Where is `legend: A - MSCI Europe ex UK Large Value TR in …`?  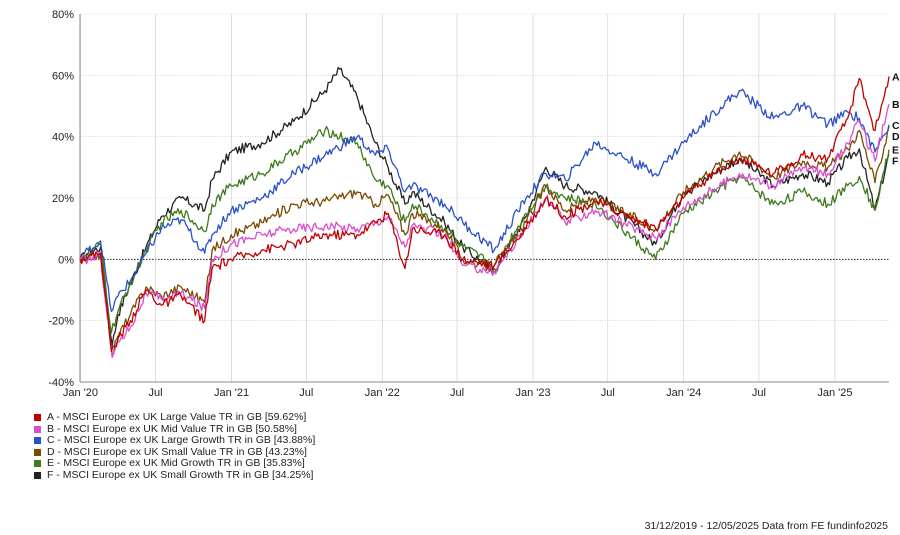
legend: A - MSCI Europe ex UK Large Value TR in … is located at coordinates (175, 446).